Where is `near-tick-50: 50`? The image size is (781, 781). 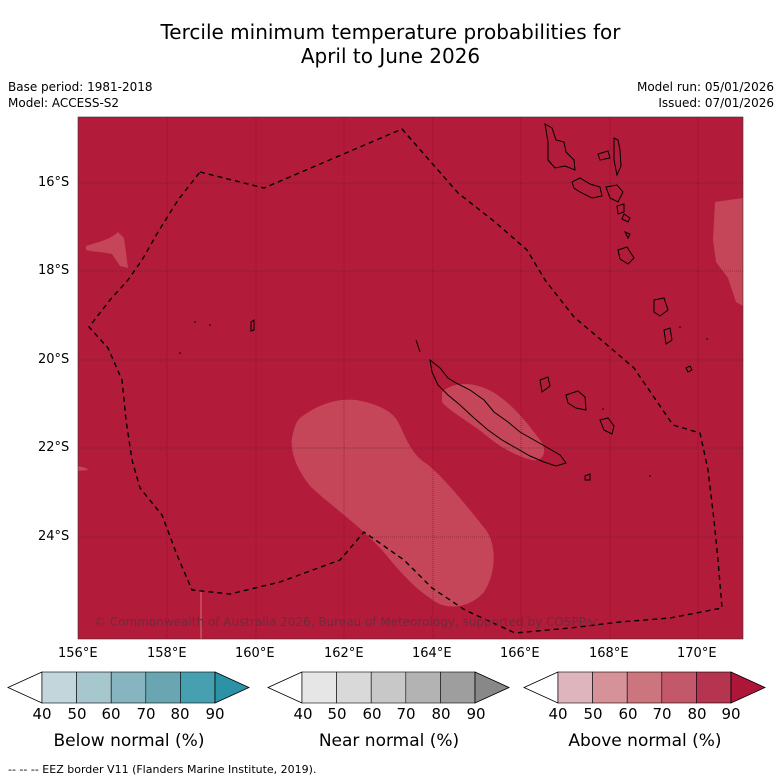
near-tick-50: 50 is located at coordinates (337, 714).